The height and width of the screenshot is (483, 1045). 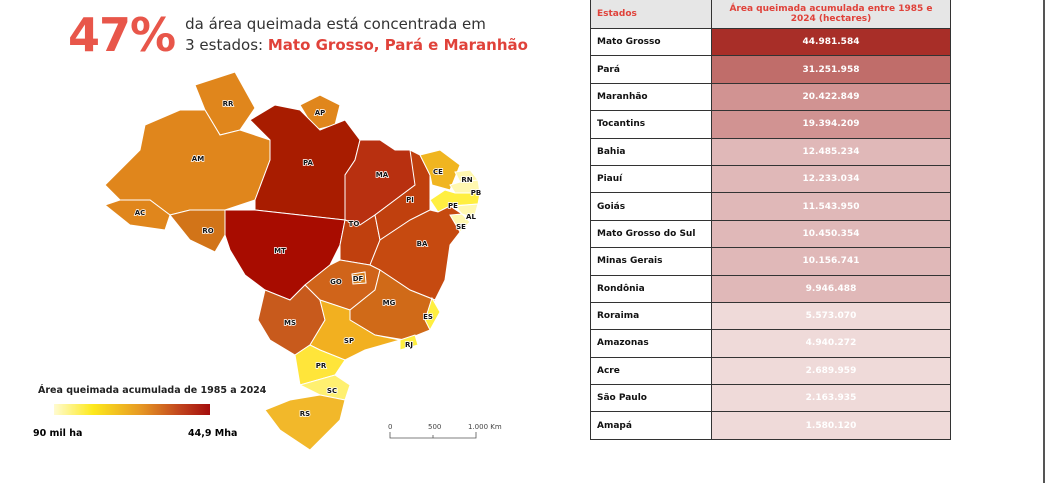 What do you see at coordinates (476, 193) in the screenshot?
I see `state-label: PB` at bounding box center [476, 193].